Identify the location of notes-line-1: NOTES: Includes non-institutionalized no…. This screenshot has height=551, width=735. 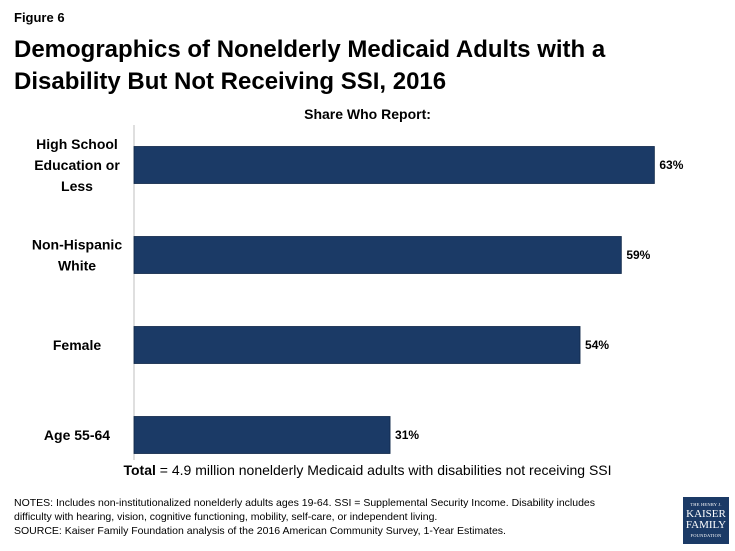
(305, 503).